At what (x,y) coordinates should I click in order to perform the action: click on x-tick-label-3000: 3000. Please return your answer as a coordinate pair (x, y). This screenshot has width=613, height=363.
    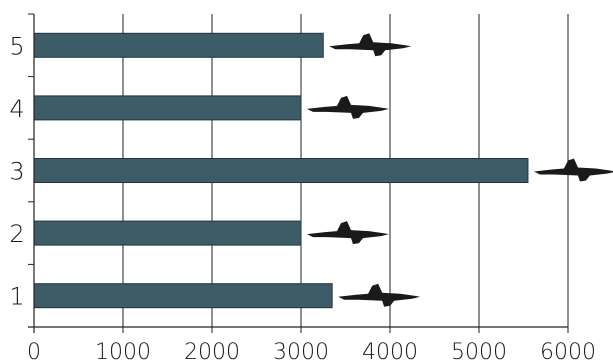
    Looking at the image, I should click on (301, 351).